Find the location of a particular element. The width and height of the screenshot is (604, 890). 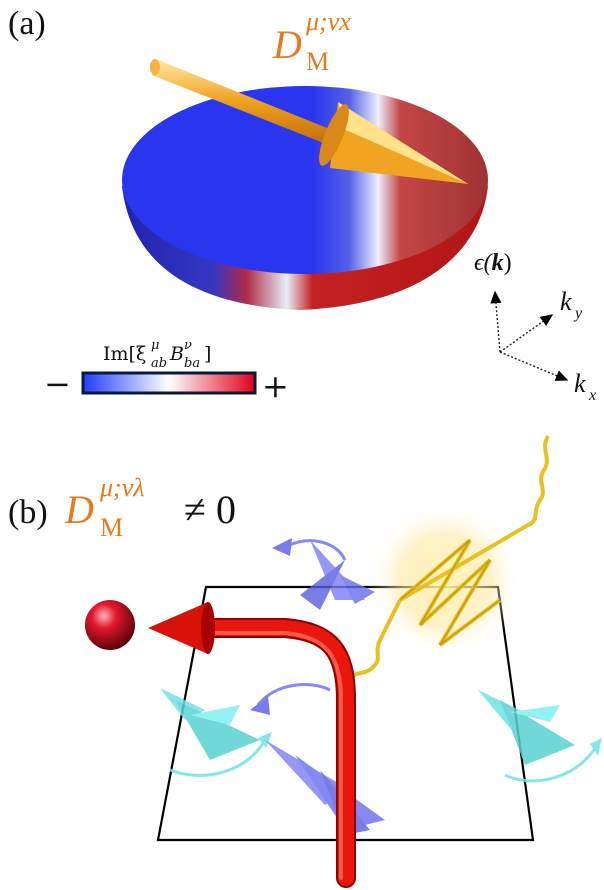

dm-lambda-label: D μ;νλ M ≠ 0 is located at coordinates (150, 507).